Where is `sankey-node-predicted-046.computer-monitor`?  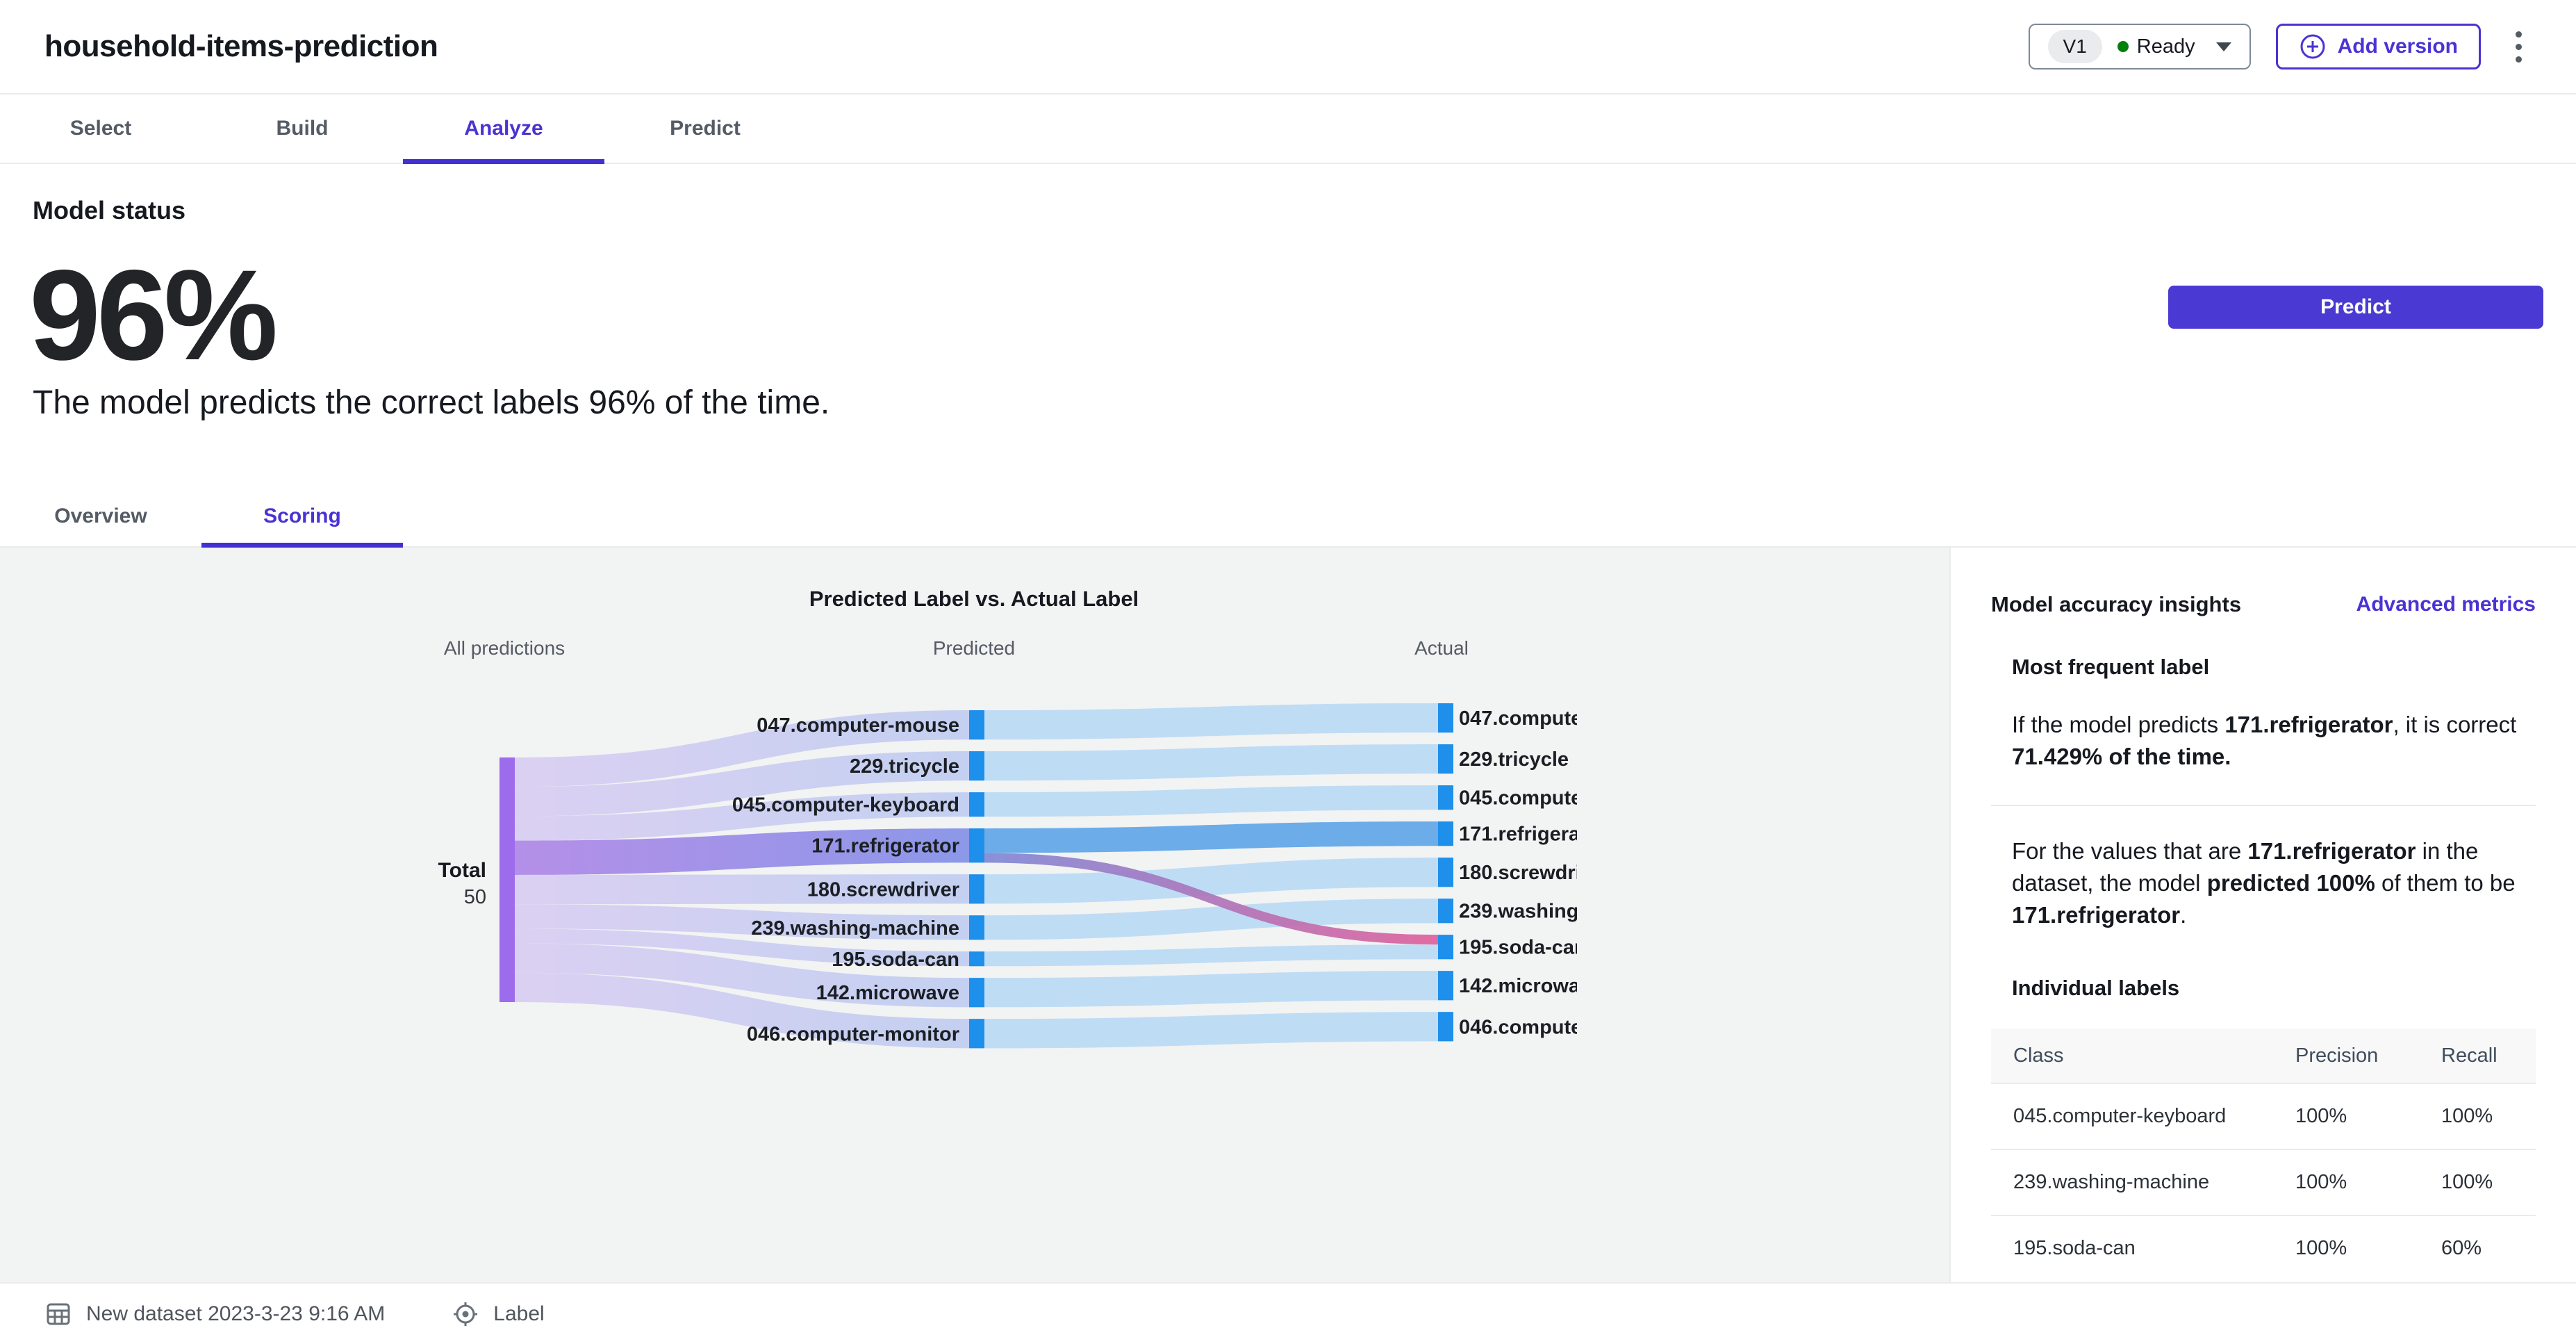
sankey-node-predicted-046.computer-monitor is located at coordinates (977, 1034).